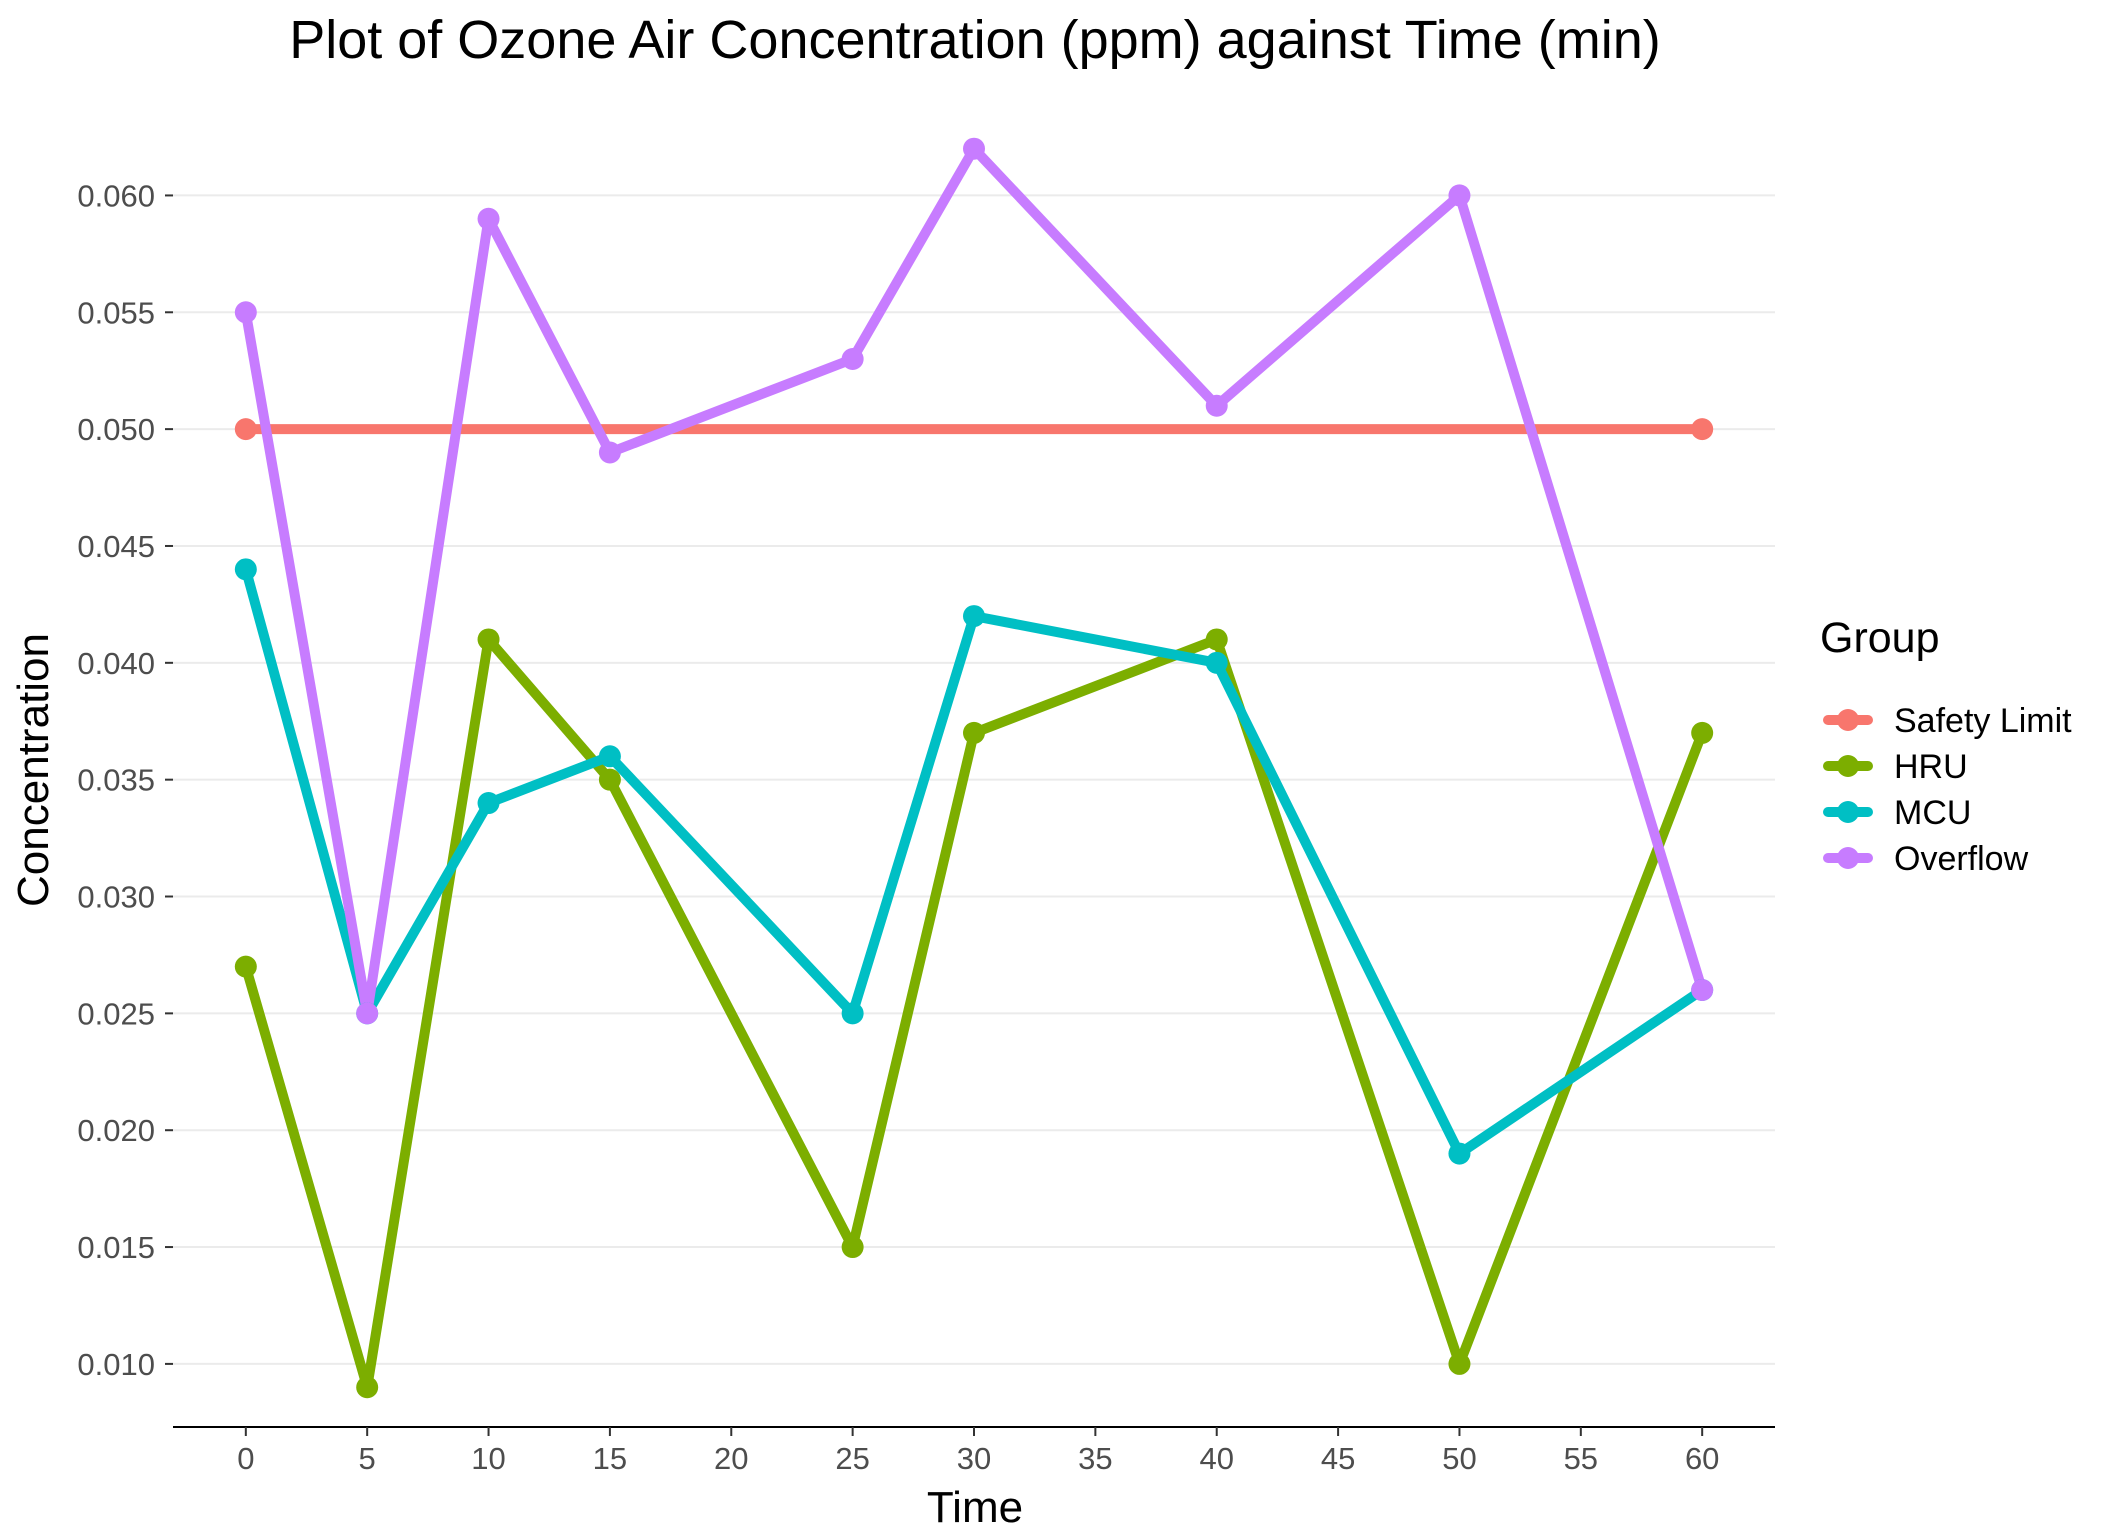 This screenshot has width=2112, height=1536. Describe the element at coordinates (1848, 720) in the screenshot. I see `legend-key-point-safety-limit` at that location.